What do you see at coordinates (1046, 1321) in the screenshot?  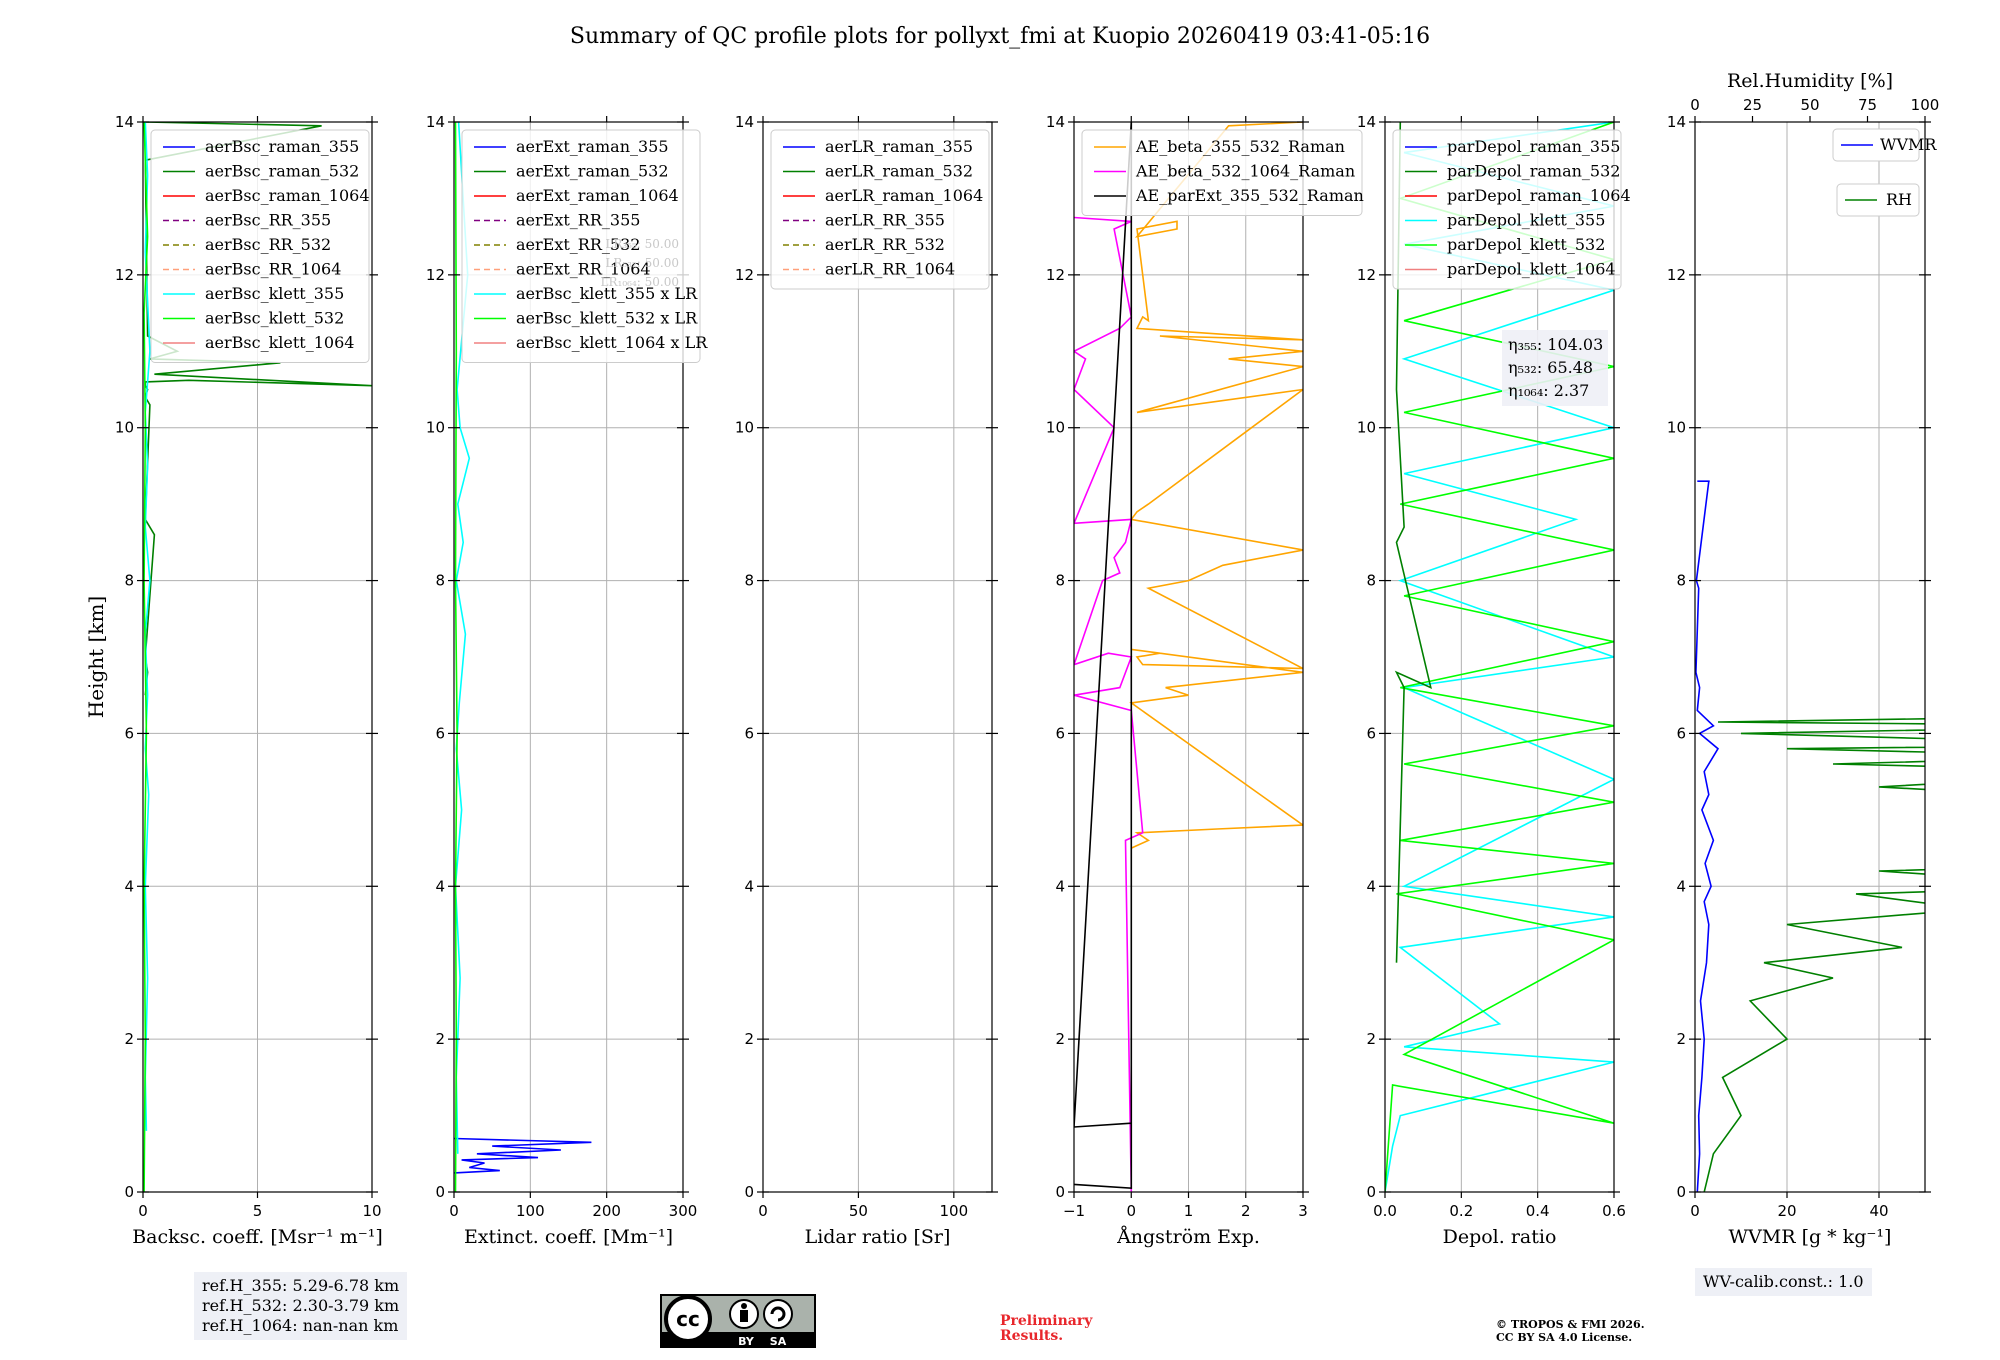 I see `preliminary-line-1: Preliminary` at bounding box center [1046, 1321].